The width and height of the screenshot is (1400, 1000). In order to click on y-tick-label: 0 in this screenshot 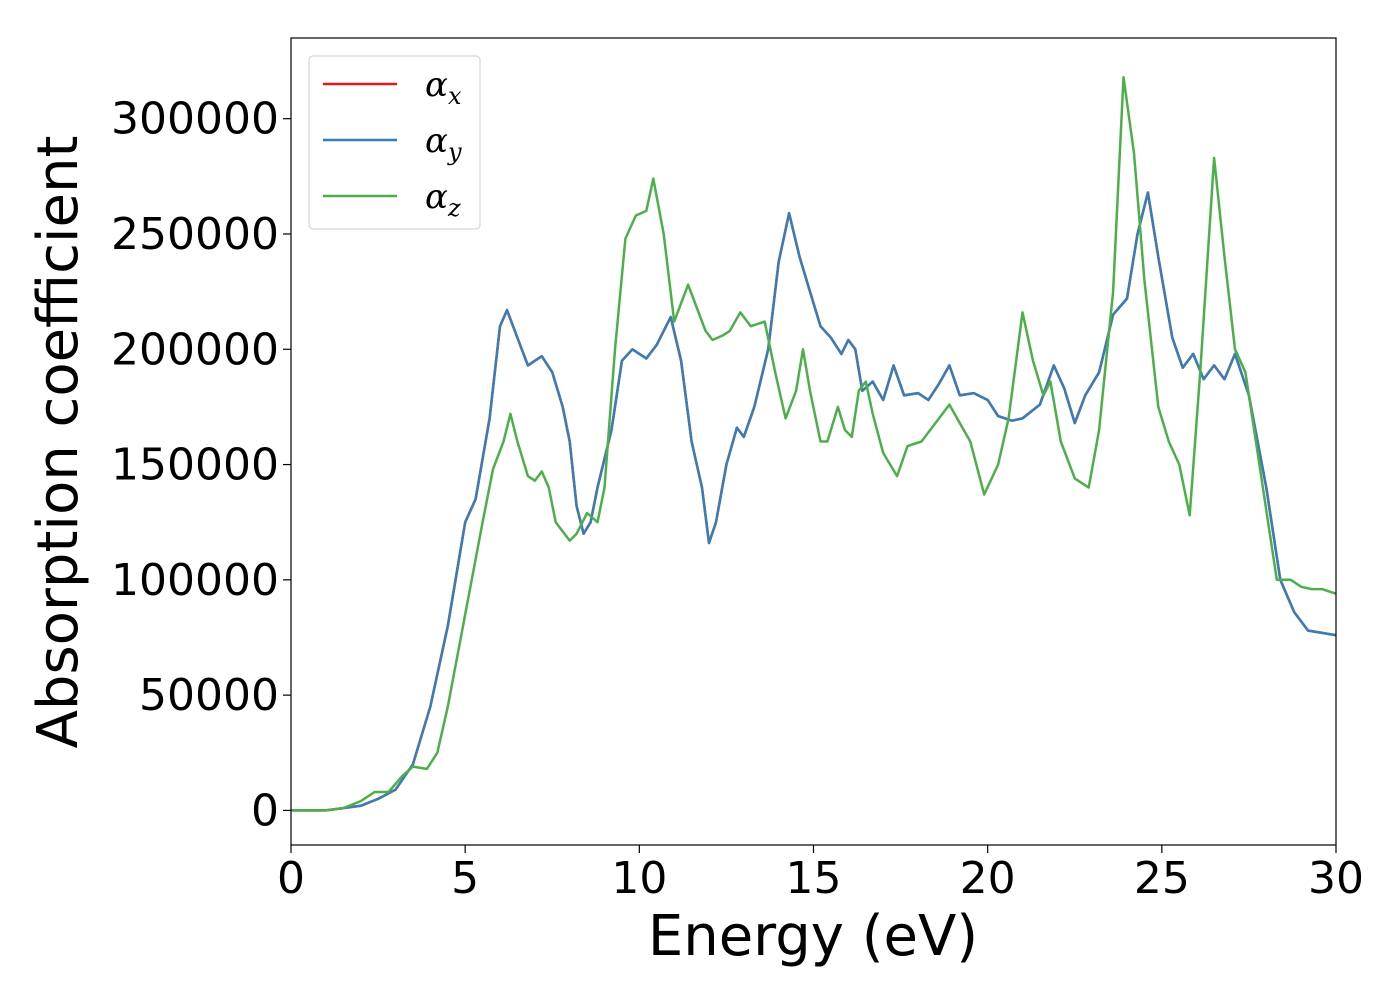, I will do `click(265, 810)`.